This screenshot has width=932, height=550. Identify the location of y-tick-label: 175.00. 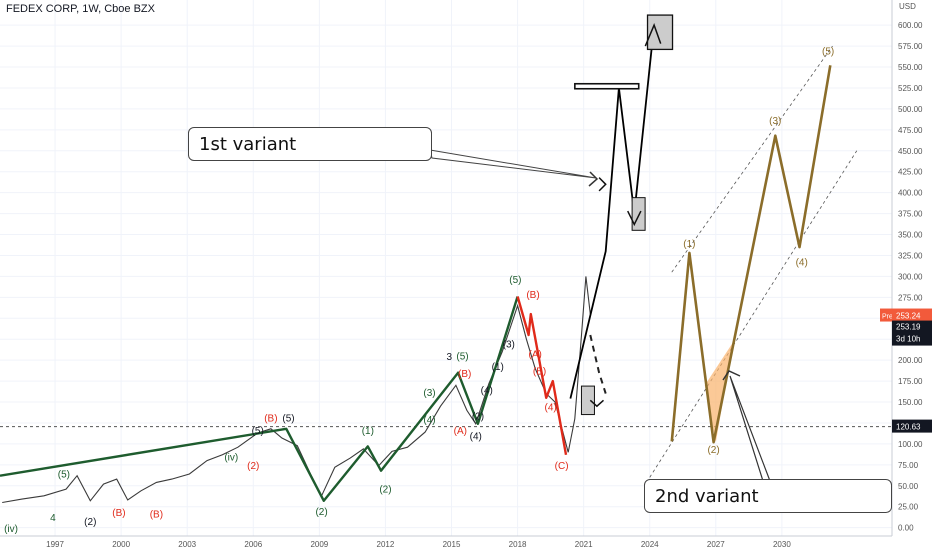
(910, 381).